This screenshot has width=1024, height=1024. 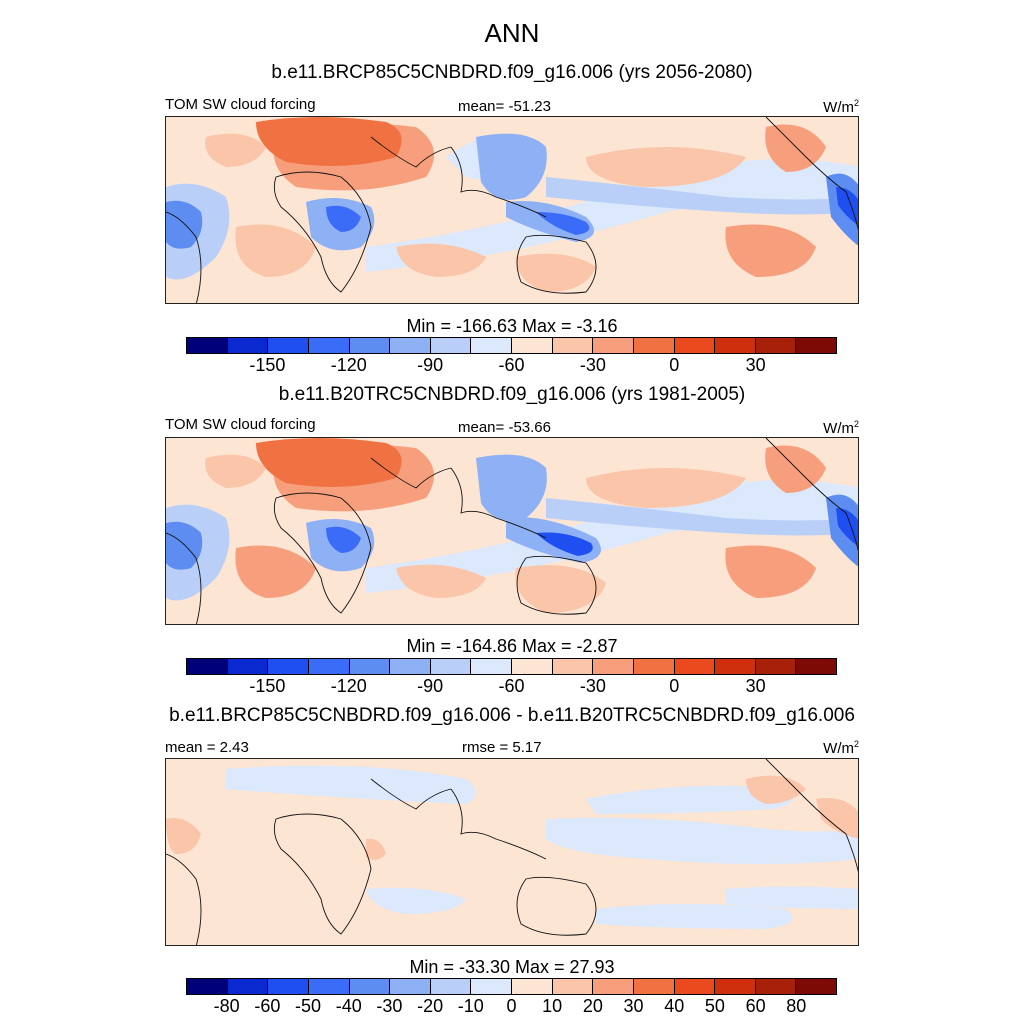 I want to click on panel-2-colorbar, so click(x=511, y=666).